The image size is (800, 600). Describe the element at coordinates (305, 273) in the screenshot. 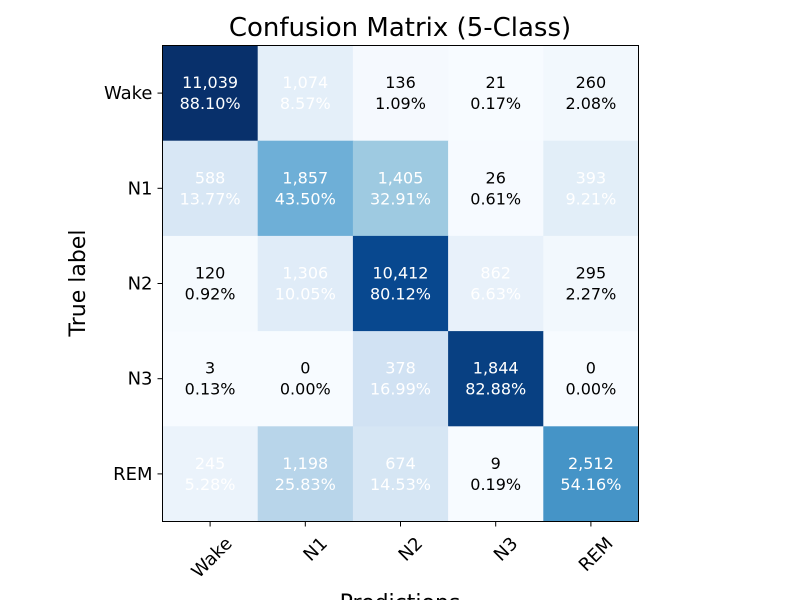

I see `cell-count-label: 1,306` at that location.